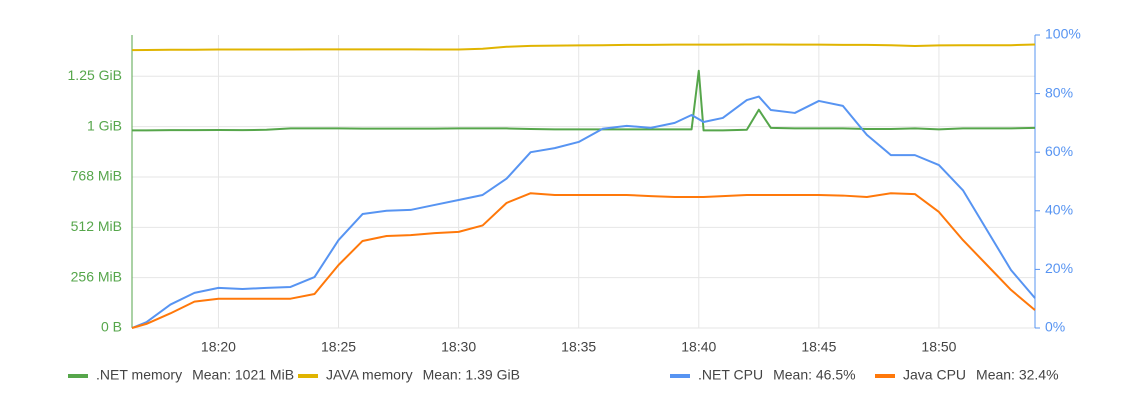  I want to click on y2-tick-label: 40%, so click(1059, 210).